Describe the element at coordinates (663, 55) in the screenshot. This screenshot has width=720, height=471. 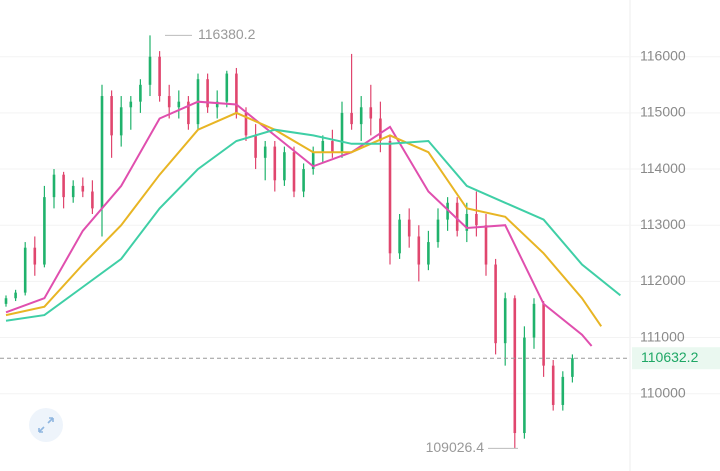
I see `y-tick-label: 116000` at that location.